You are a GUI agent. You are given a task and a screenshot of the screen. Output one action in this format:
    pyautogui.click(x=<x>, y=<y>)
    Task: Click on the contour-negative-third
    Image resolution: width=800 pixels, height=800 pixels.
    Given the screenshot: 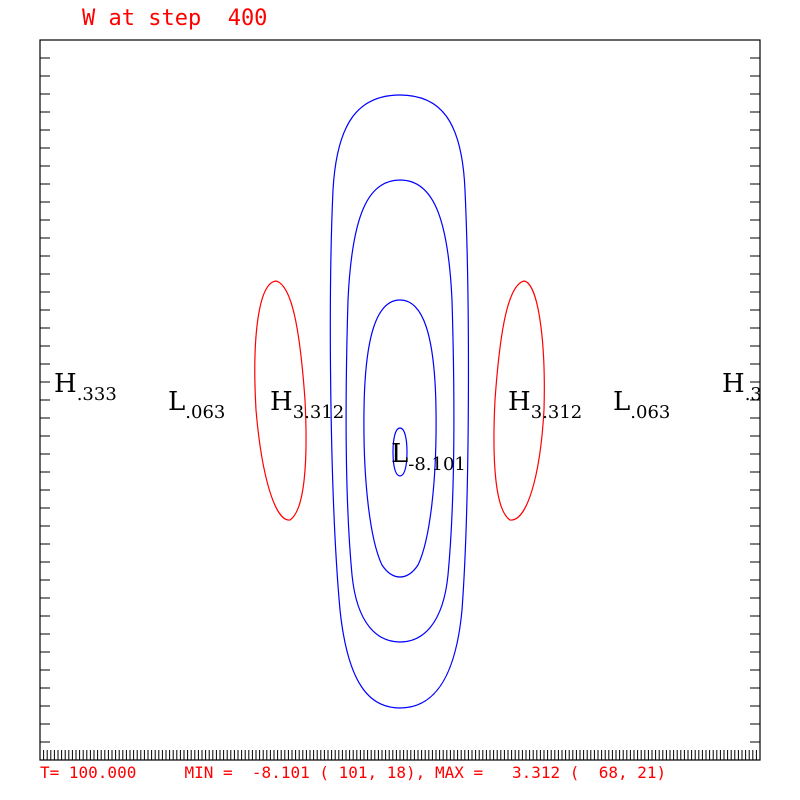 What is the action you would take?
    pyautogui.click(x=400, y=438)
    